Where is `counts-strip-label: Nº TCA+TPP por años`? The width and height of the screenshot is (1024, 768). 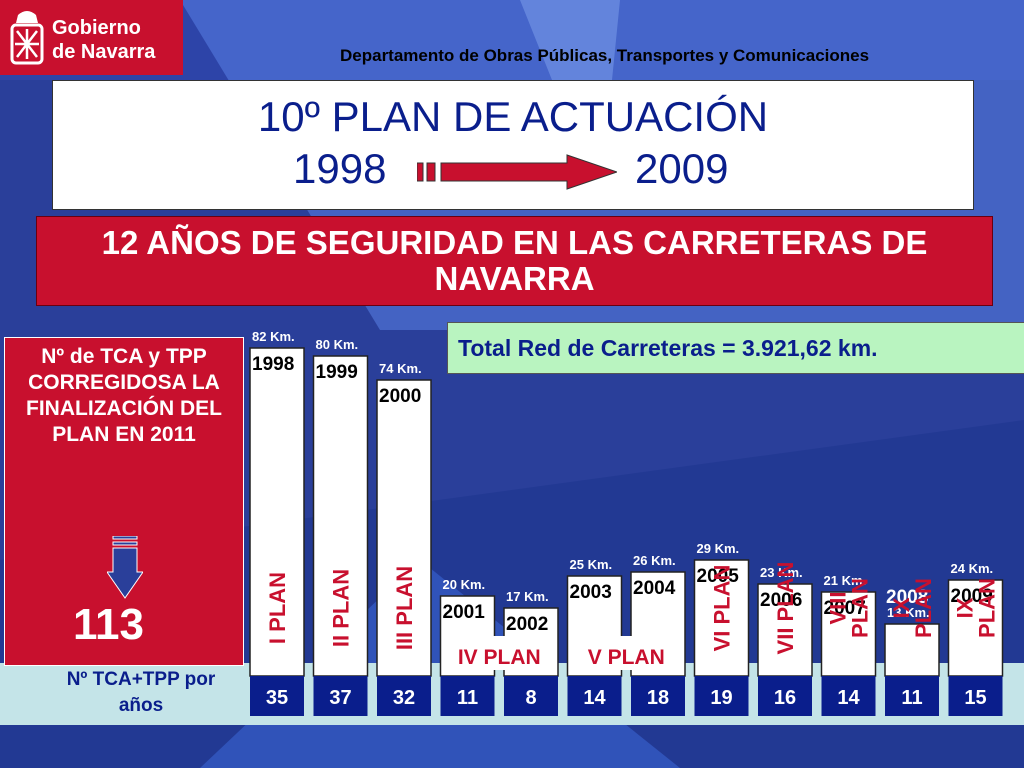 counts-strip-label: Nº TCA+TPP por años is located at coordinates (141, 692).